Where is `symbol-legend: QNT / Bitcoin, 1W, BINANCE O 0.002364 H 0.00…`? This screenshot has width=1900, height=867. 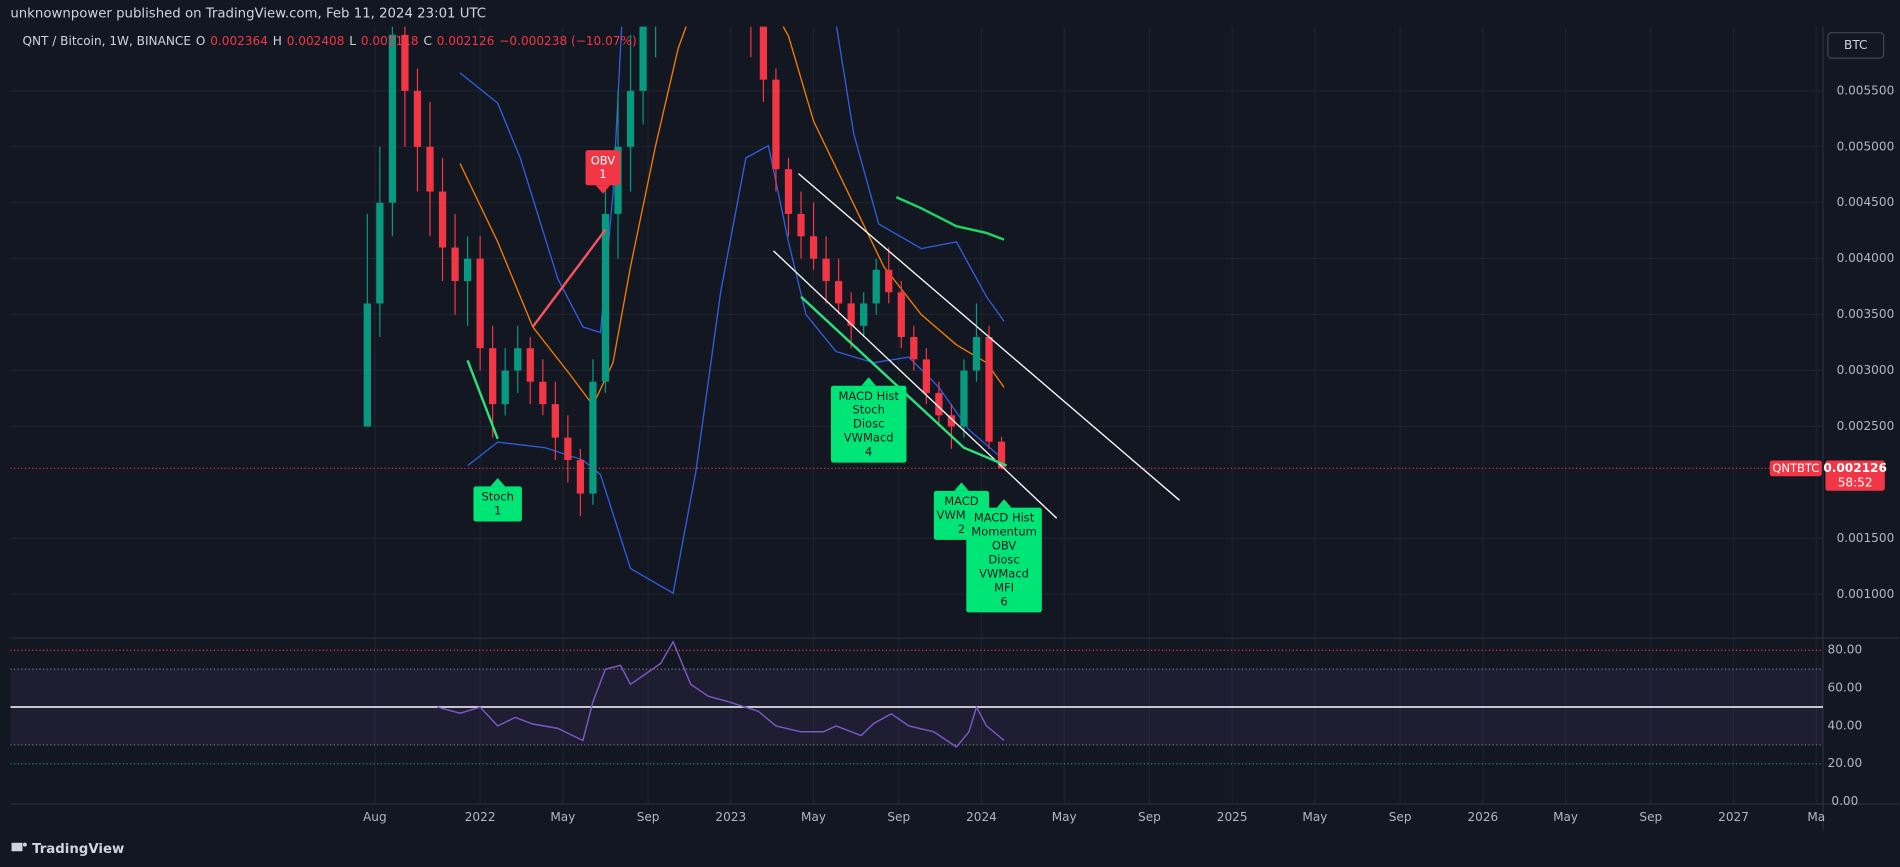
symbol-legend: QNT / Bitcoin, 1W, BINANCE O 0.002364 H 0.00… is located at coordinates (329, 41).